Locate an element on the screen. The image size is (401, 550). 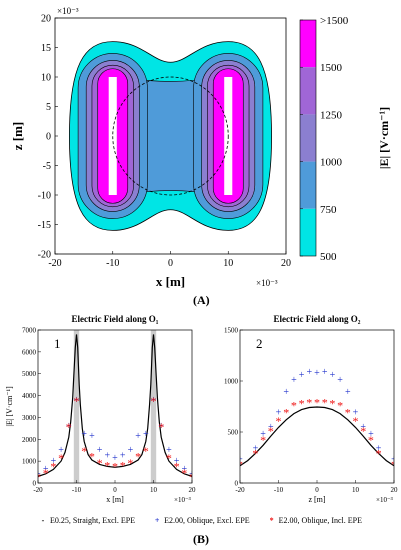
y-exponent: ×10⁻³ is located at coordinates (68, 11).